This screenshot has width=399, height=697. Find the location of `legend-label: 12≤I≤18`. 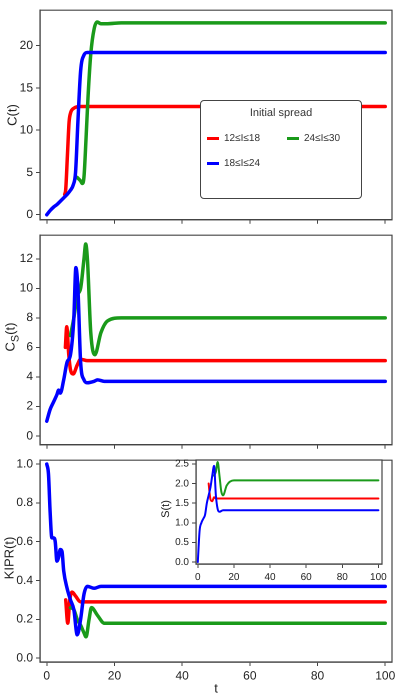

legend-label: 12≤I≤18 is located at coordinates (242, 138).